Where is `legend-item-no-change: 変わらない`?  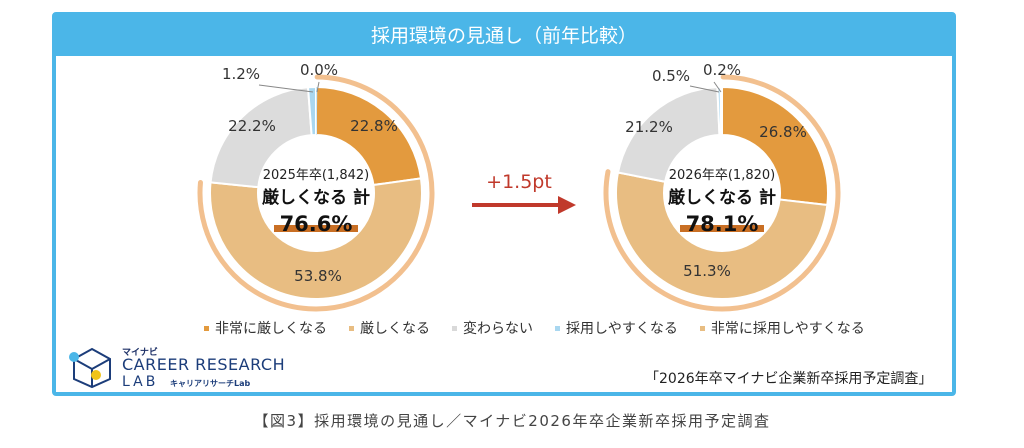
legend-item-no-change: 変わらない is located at coordinates (492, 328).